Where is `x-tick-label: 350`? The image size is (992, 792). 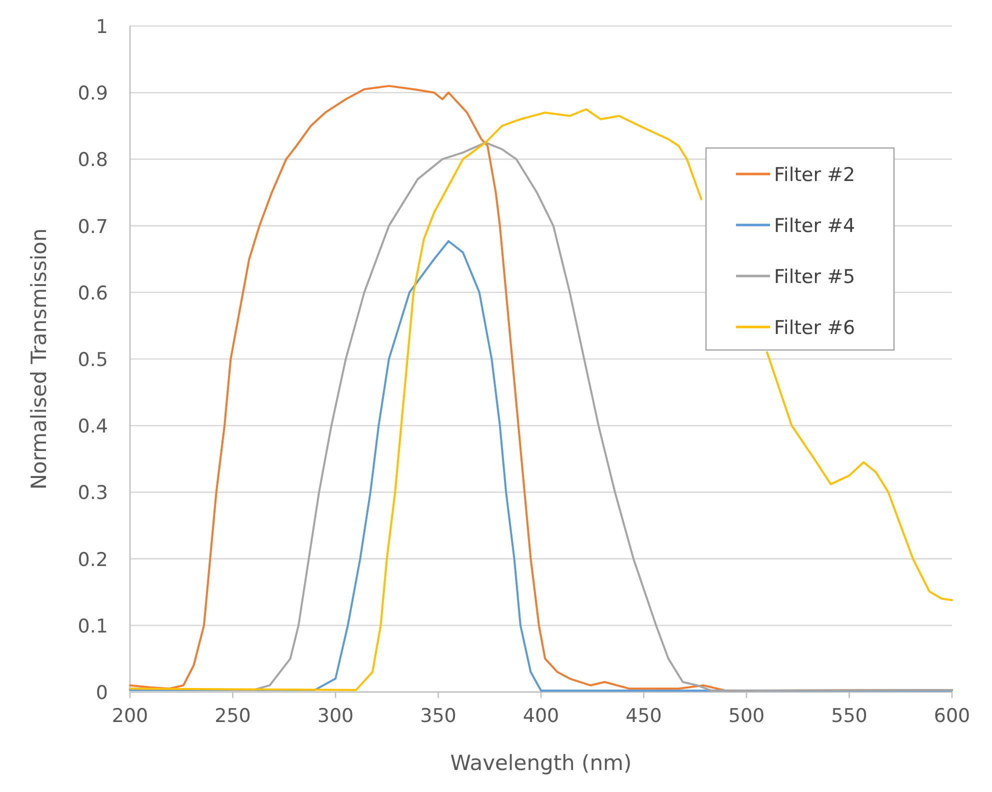
x-tick-label: 350 is located at coordinates (438, 716).